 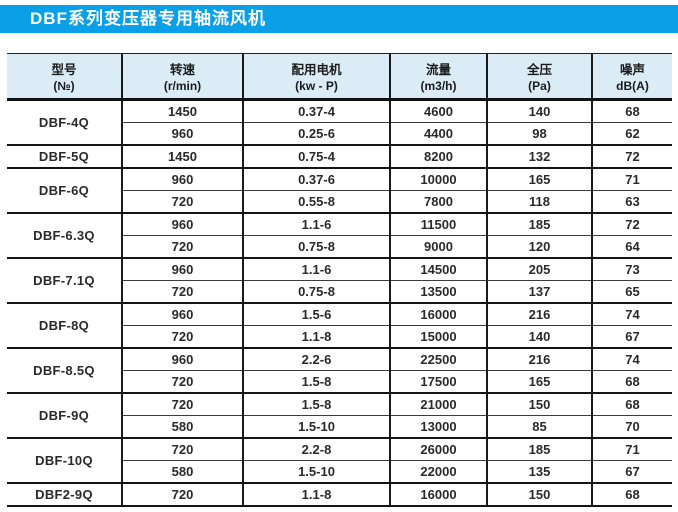 I want to click on col-header-motor: 配用电机 (kw - P), so click(x=316, y=77).